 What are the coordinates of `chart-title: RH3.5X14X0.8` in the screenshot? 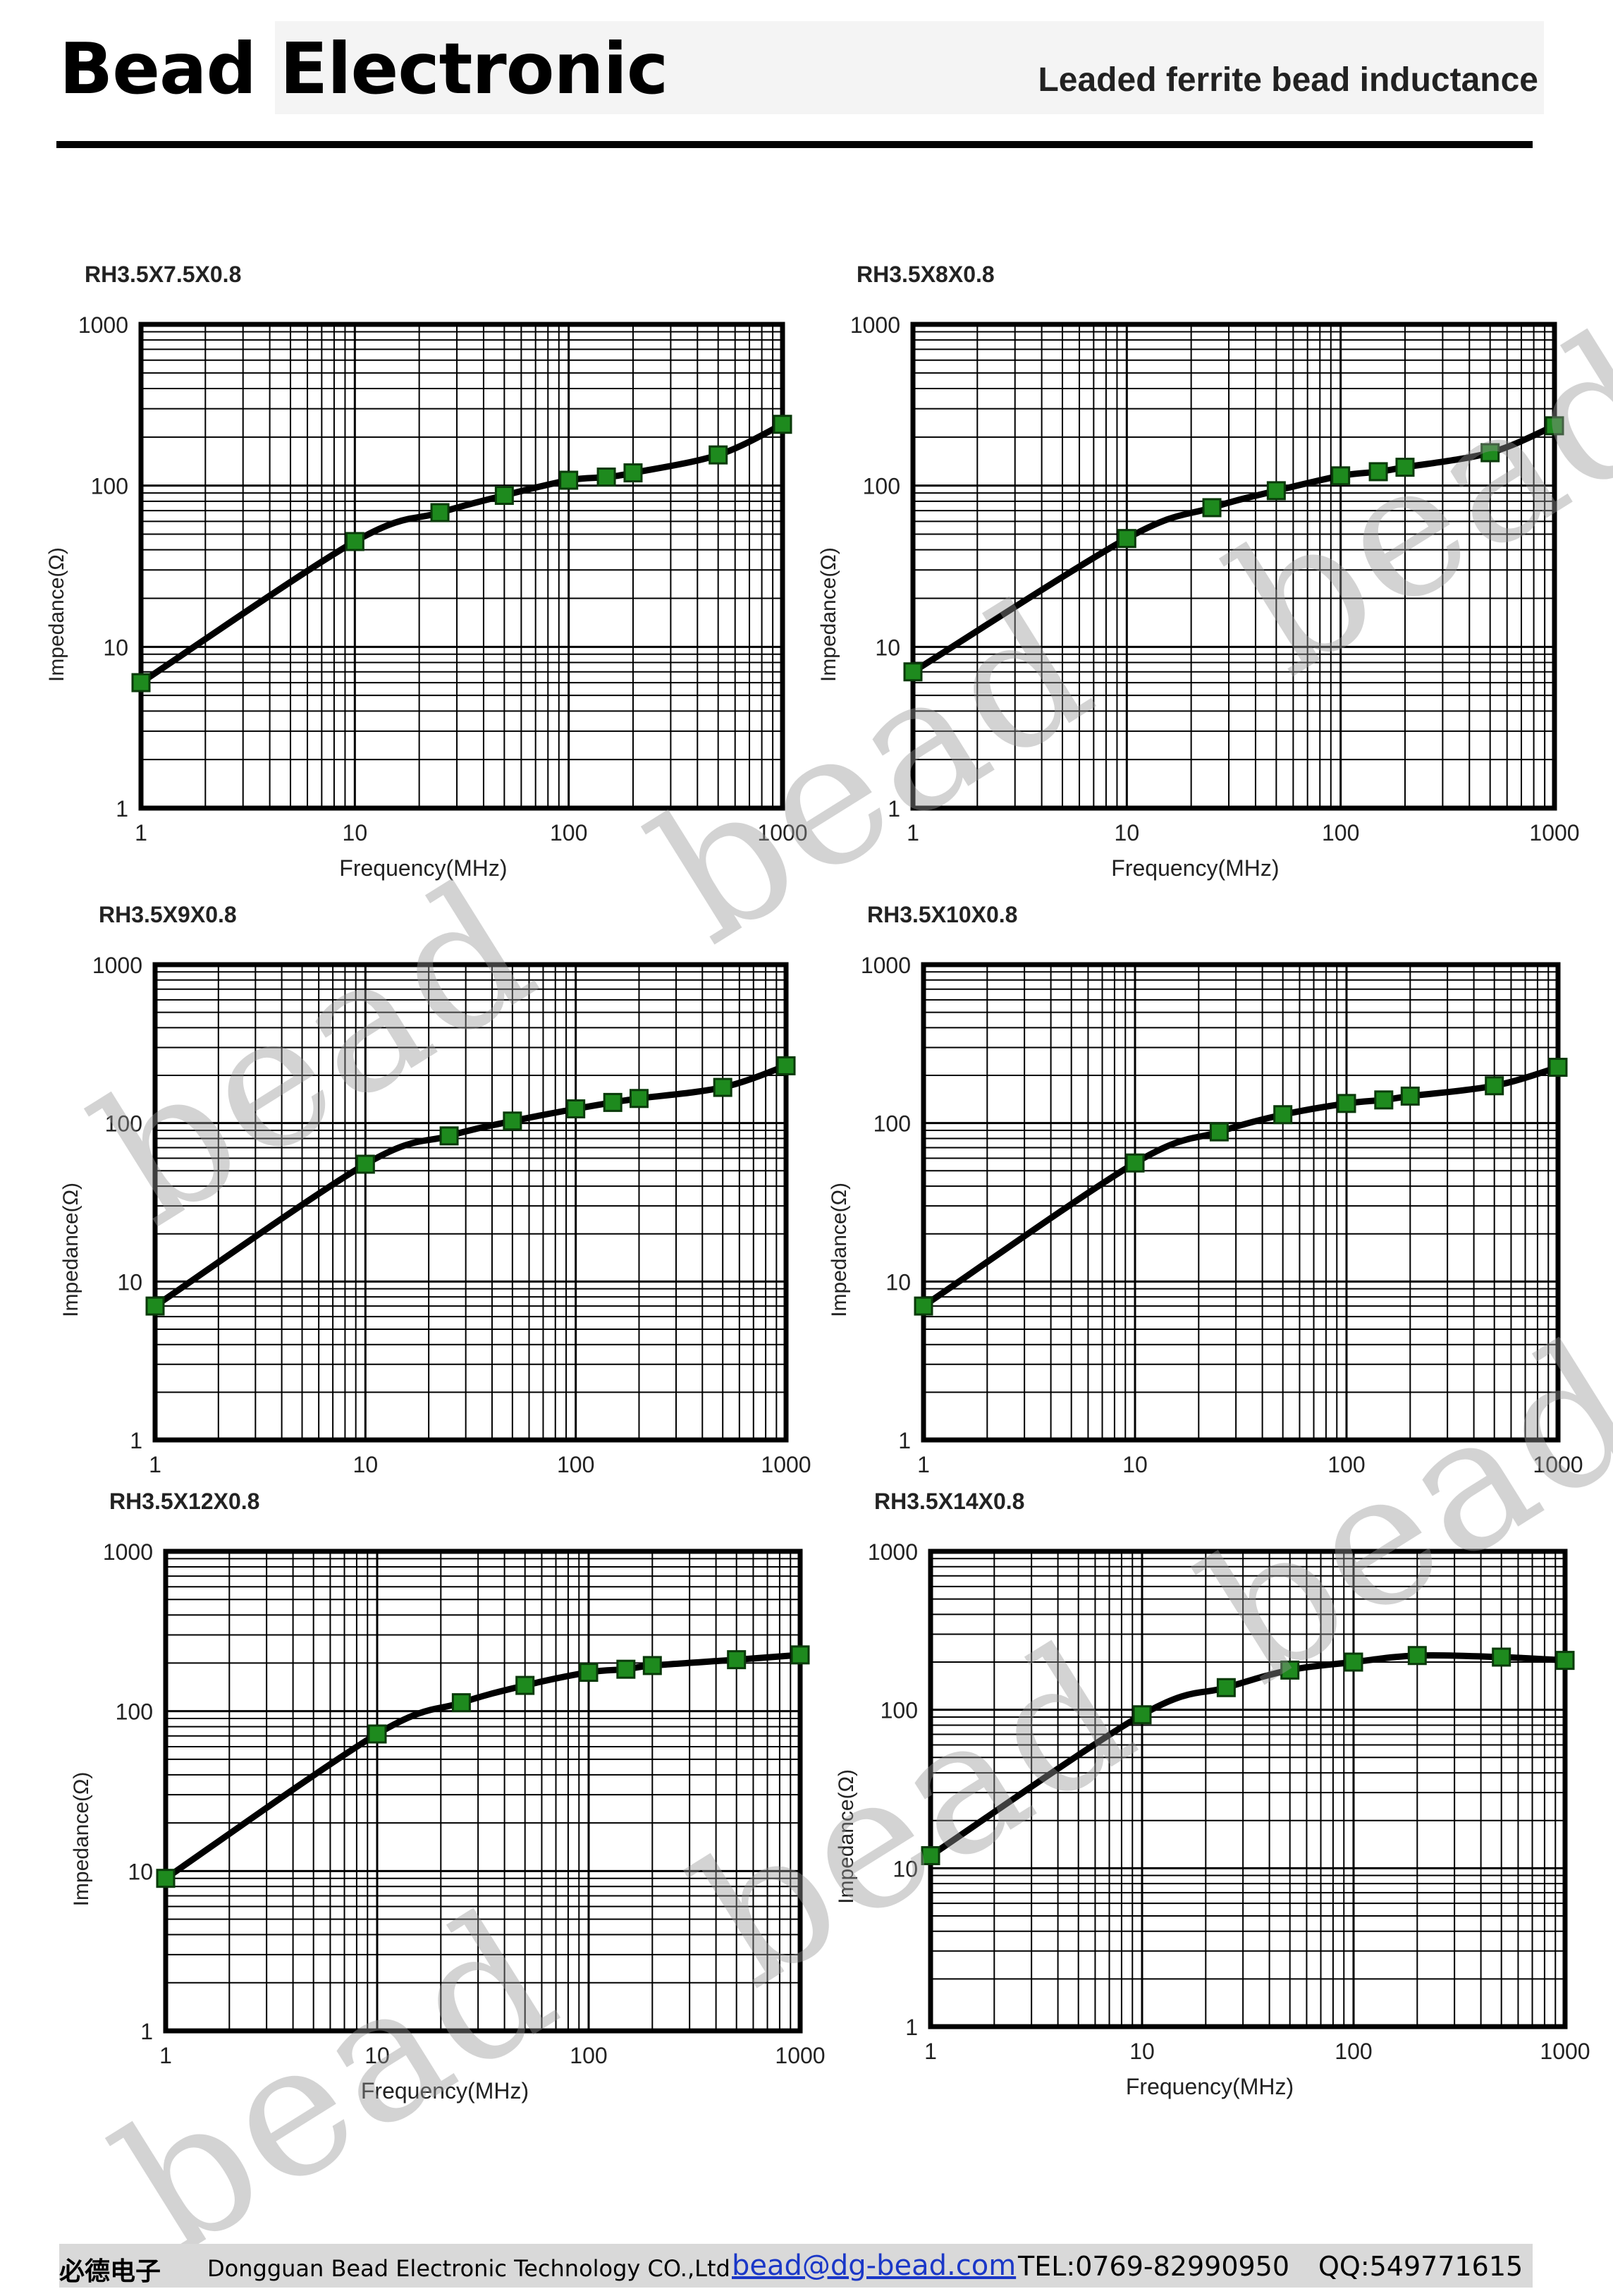 It's located at (949, 1501).